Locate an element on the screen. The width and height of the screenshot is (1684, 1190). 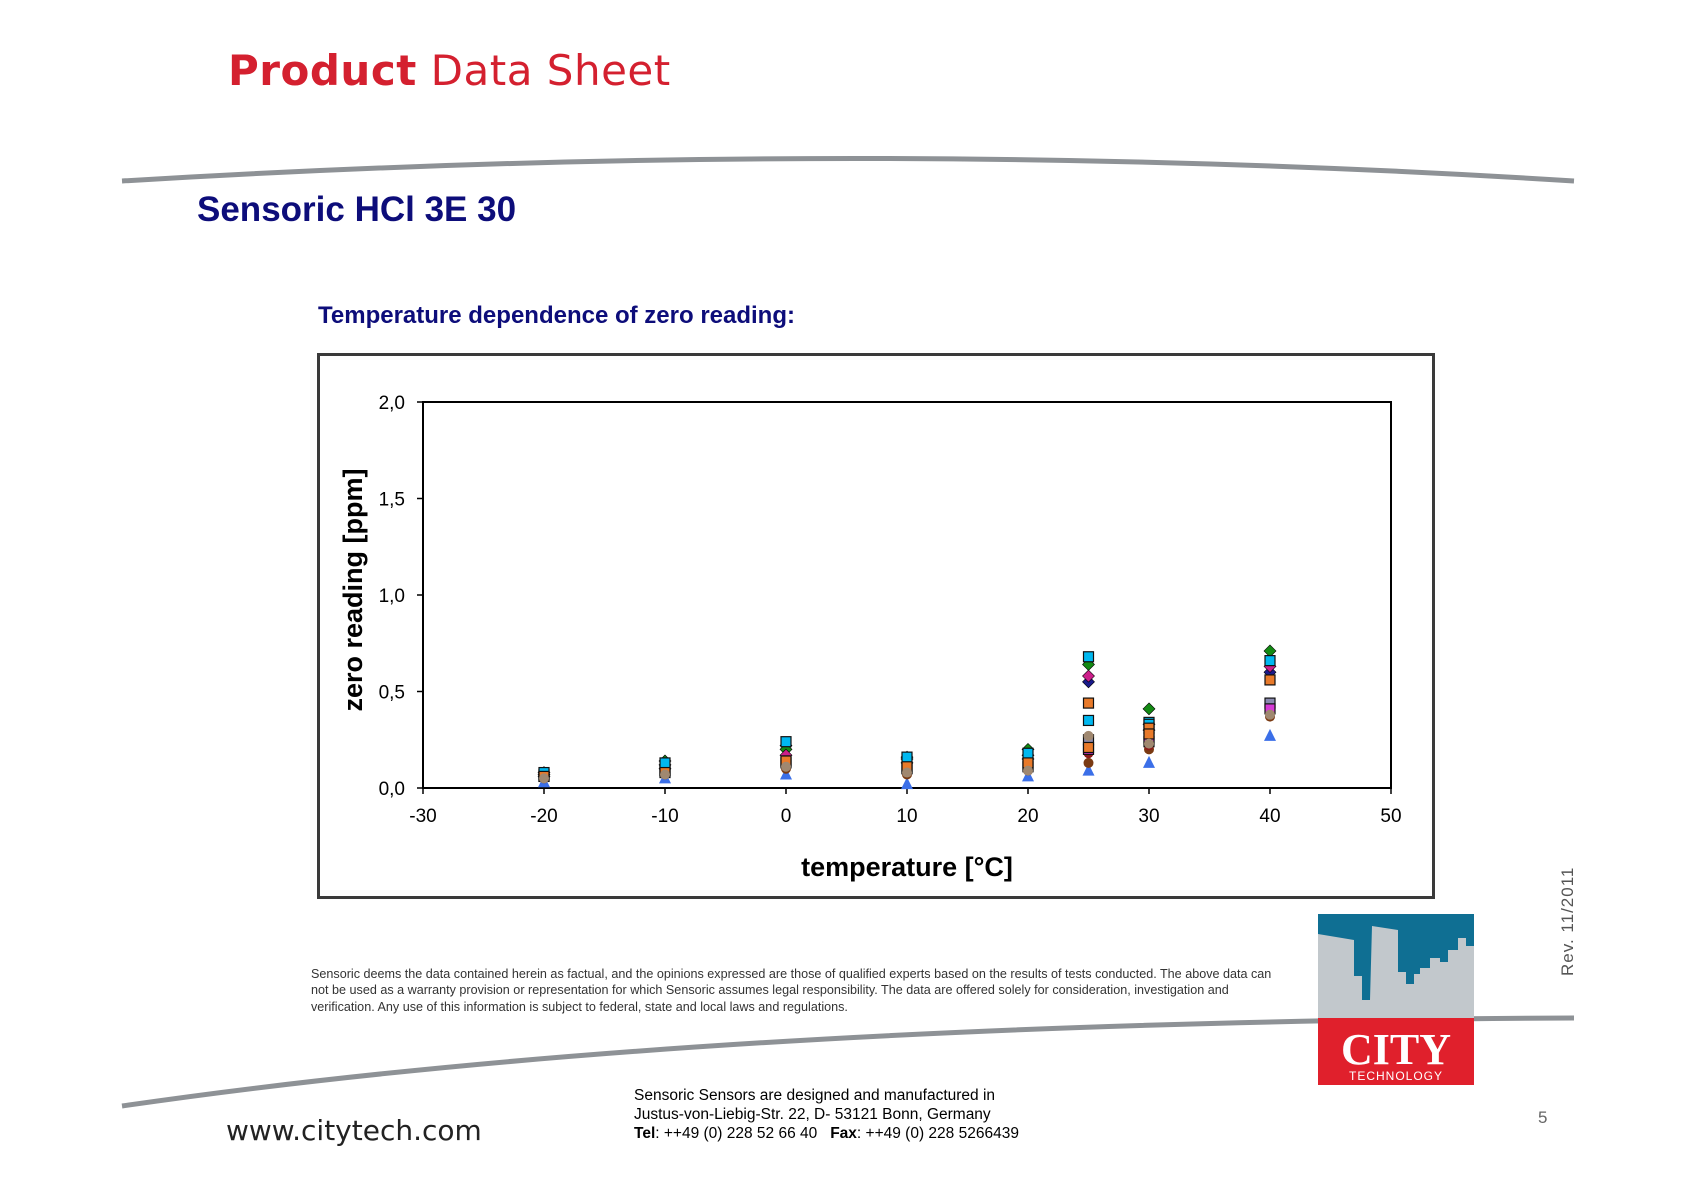
x-axis-label: temperature [°C] is located at coordinates (907, 867).